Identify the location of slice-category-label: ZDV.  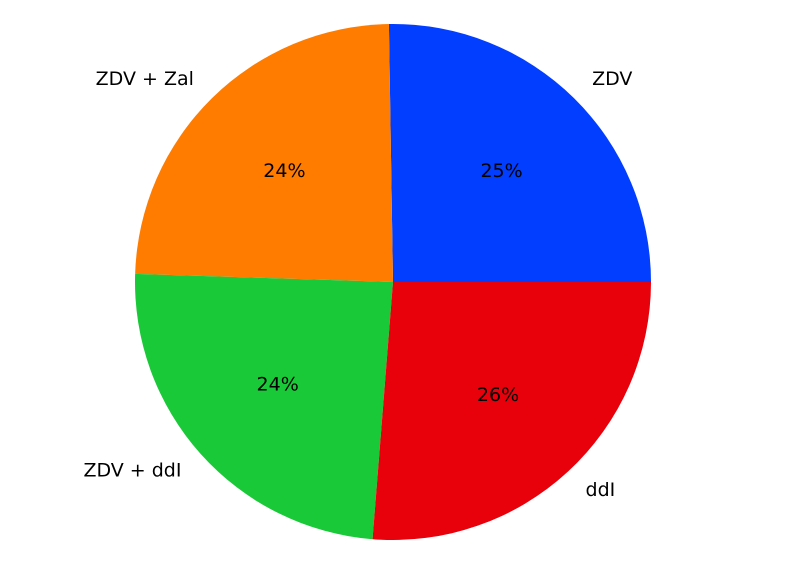
(612, 79).